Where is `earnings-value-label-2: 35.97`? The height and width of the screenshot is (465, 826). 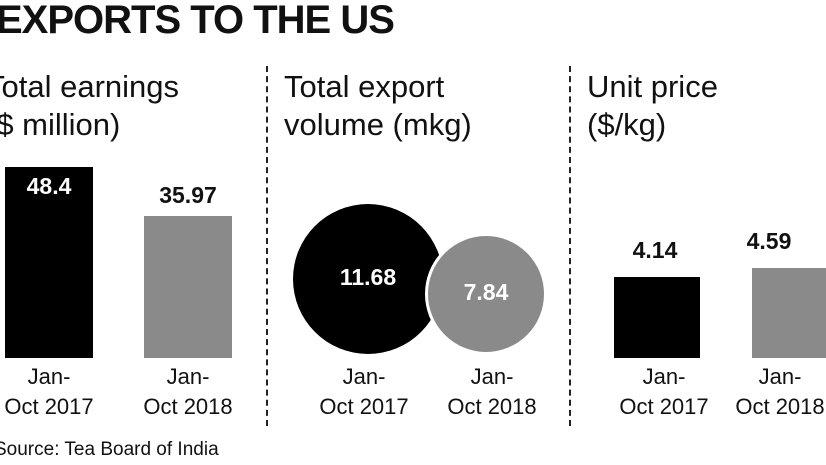
earnings-value-label-2: 35.97 is located at coordinates (188, 195).